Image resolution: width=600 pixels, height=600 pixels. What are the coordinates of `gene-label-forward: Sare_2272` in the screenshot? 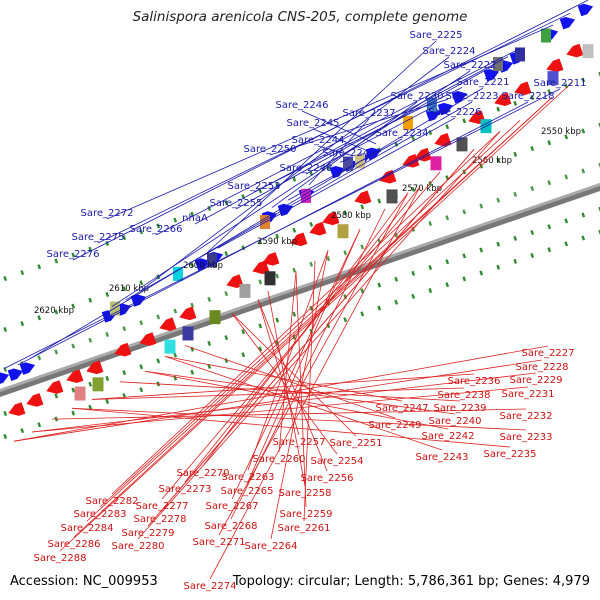 It's located at (107, 213).